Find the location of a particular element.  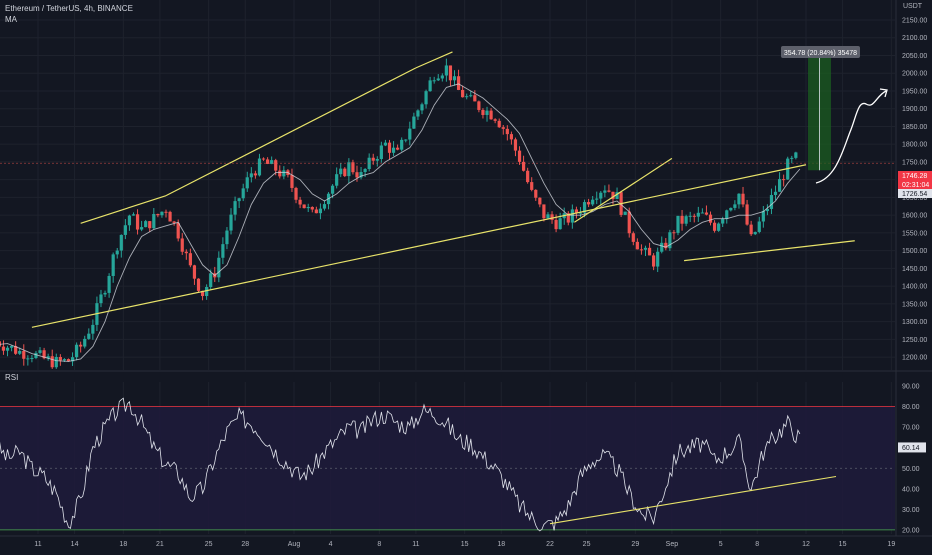

symbol-title: Ethereum / TetherUS, 4h, BINANCE is located at coordinates (69, 8).